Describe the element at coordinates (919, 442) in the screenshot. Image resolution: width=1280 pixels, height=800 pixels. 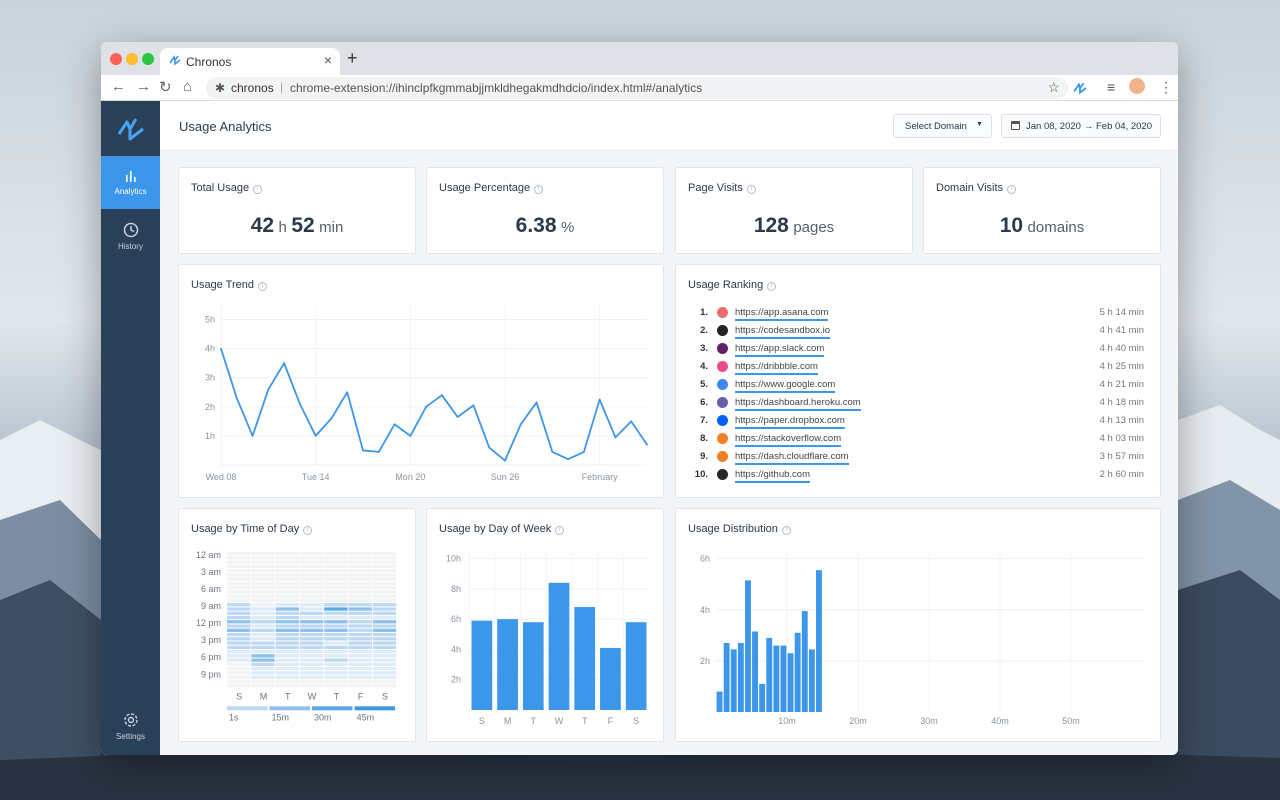
I see `ranking-row: 8. https://stackoverflow.com 4 h 03 min` at that location.